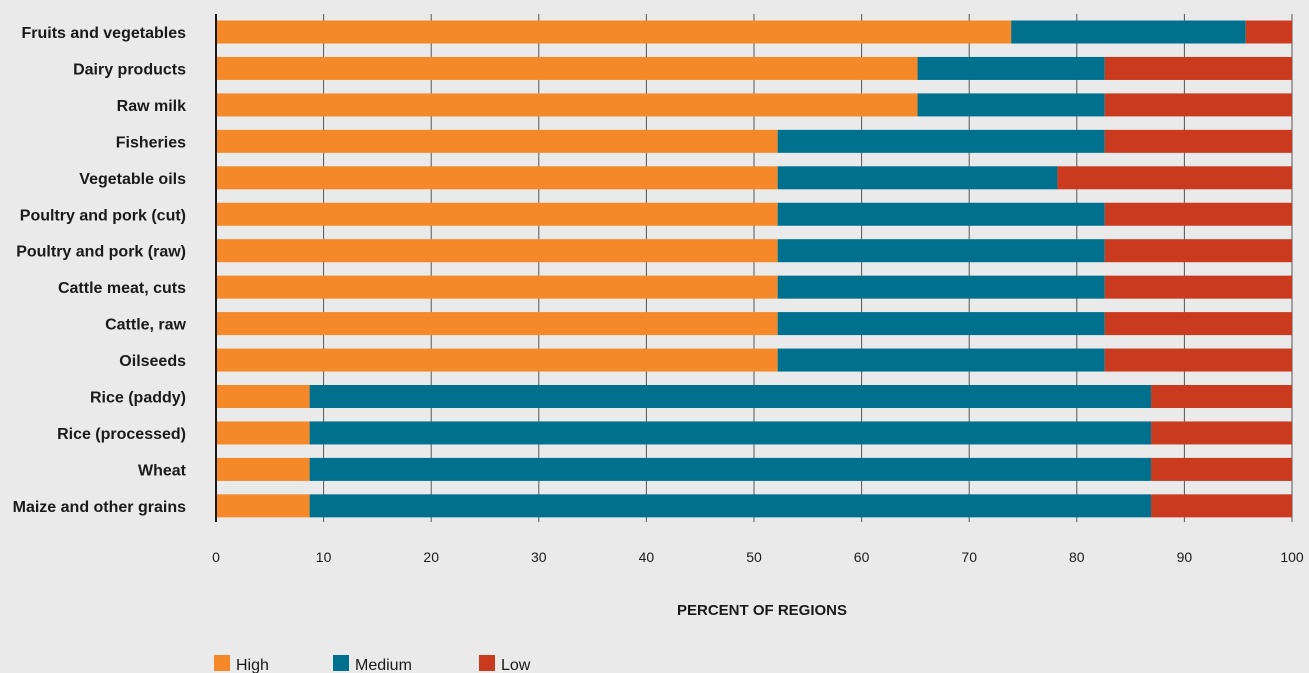  What do you see at coordinates (152, 361) in the screenshot?
I see `category-label: Oilseeds` at bounding box center [152, 361].